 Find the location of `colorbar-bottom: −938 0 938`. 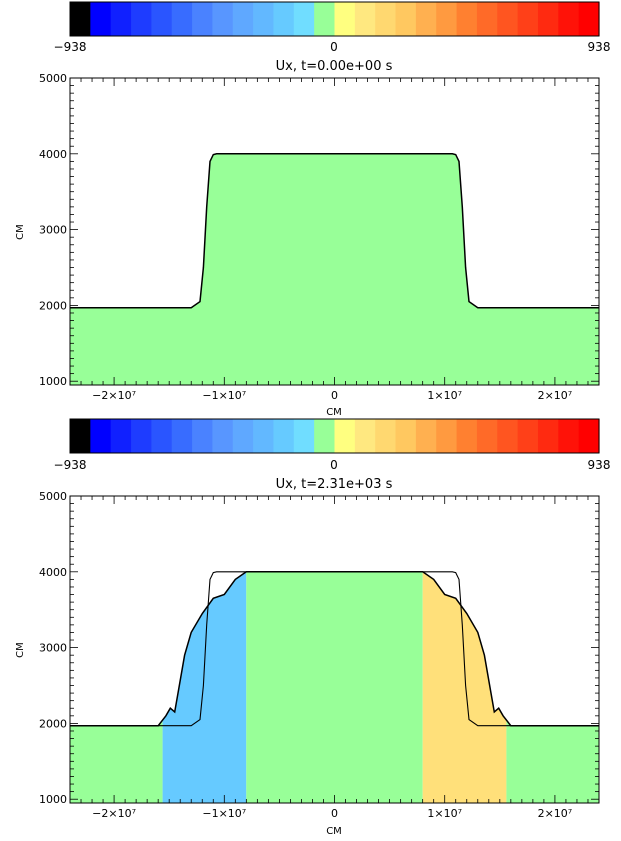

colorbar-bottom: −938 0 938 is located at coordinates (332, 445).